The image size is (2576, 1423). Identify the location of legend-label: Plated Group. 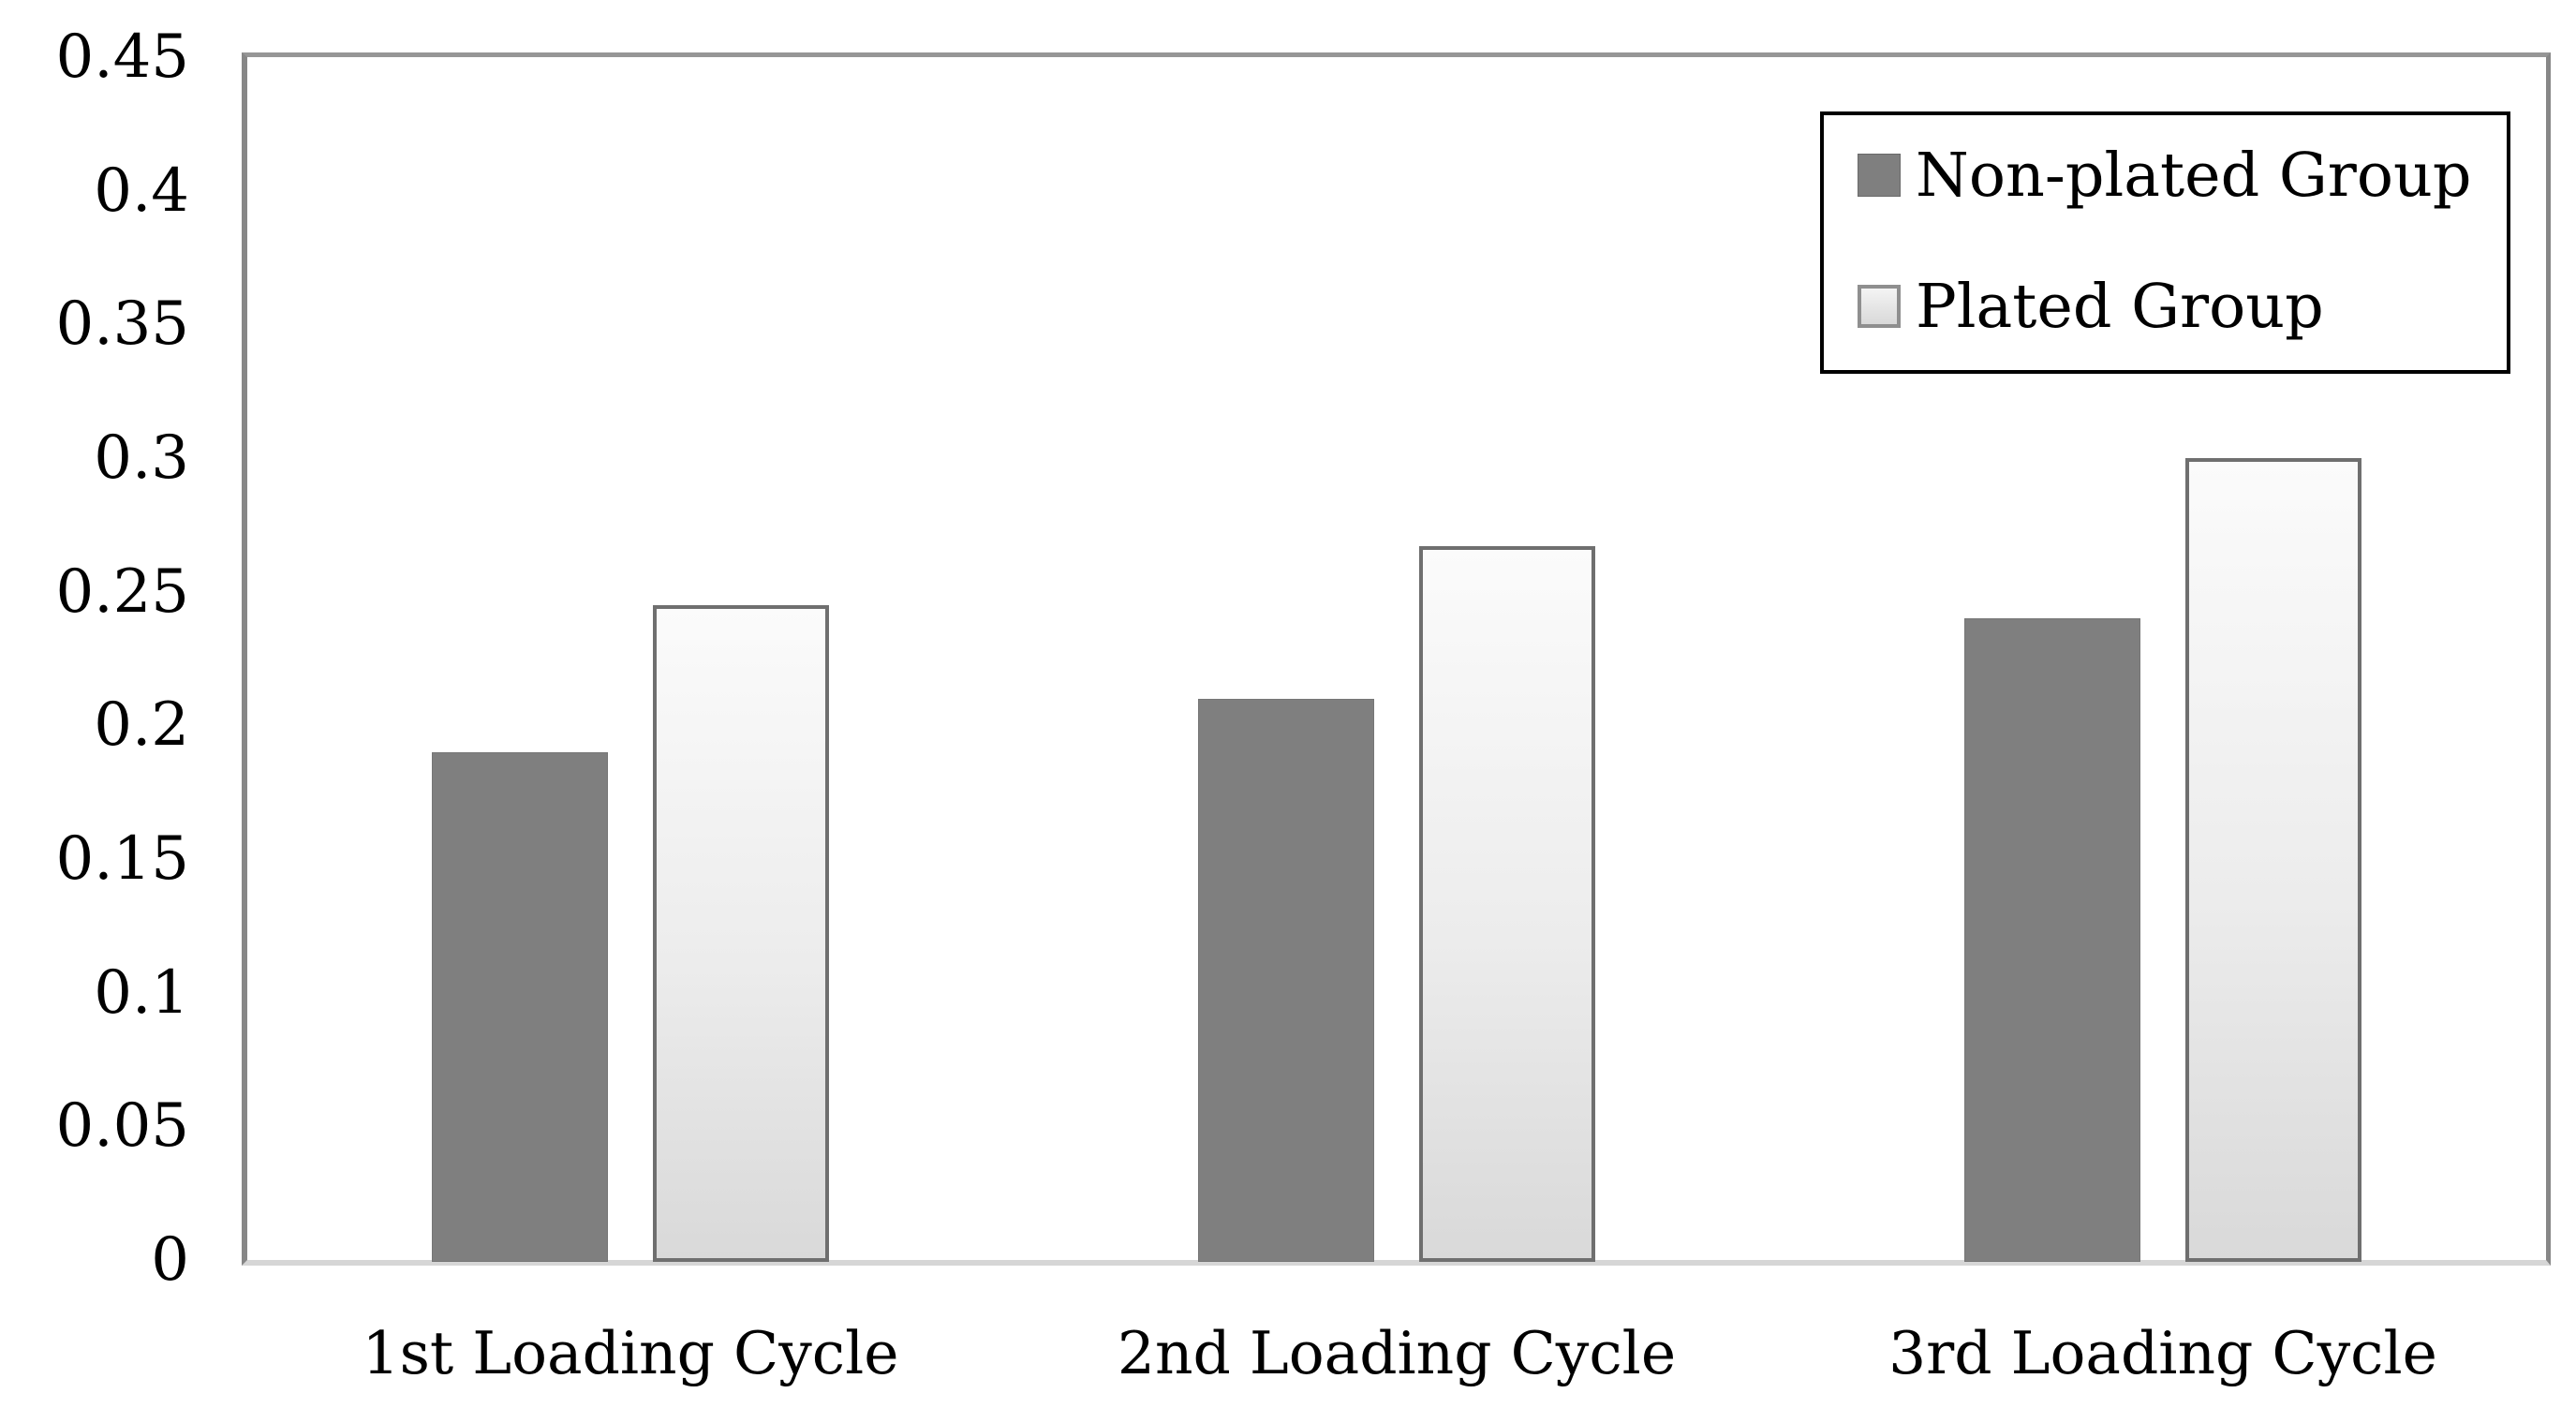
(2120, 307).